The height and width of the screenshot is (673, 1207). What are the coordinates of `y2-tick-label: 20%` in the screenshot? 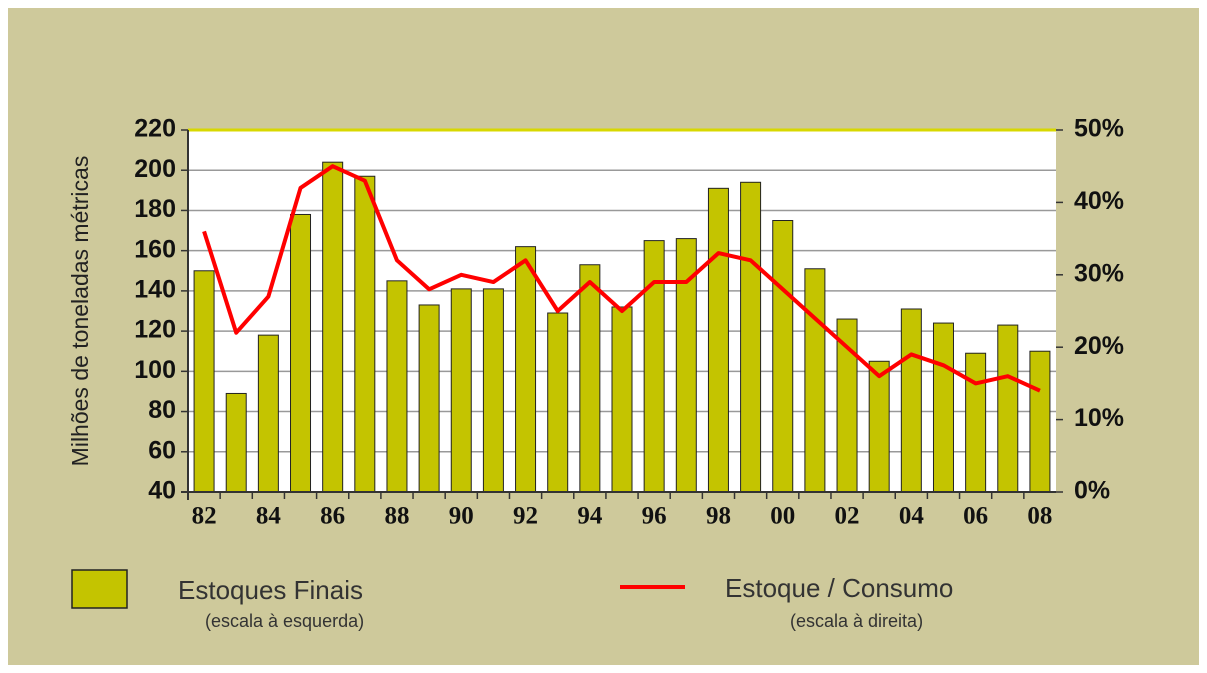 It's located at (1099, 346).